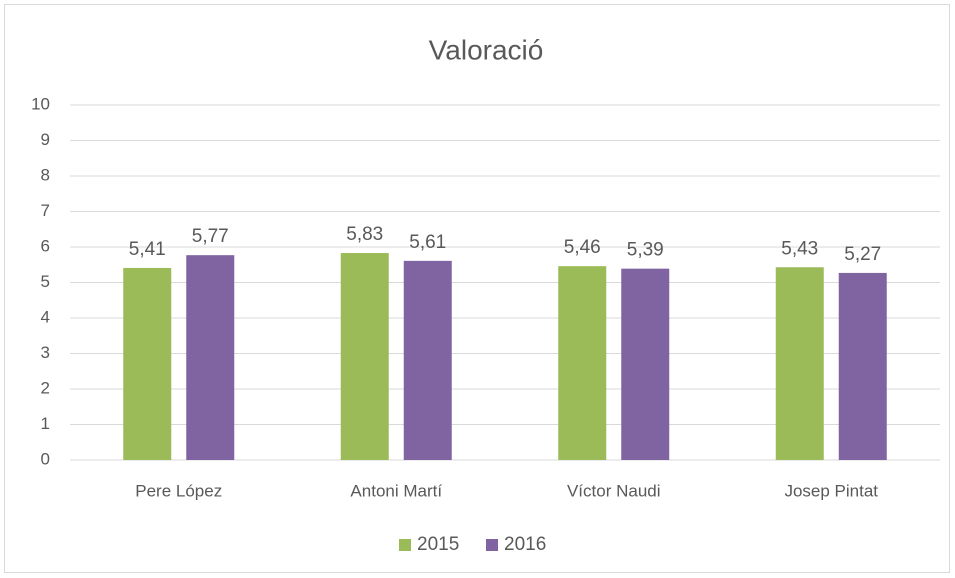 This screenshot has width=955, height=578. What do you see at coordinates (45, 387) in the screenshot?
I see `y-tick-label: 2` at bounding box center [45, 387].